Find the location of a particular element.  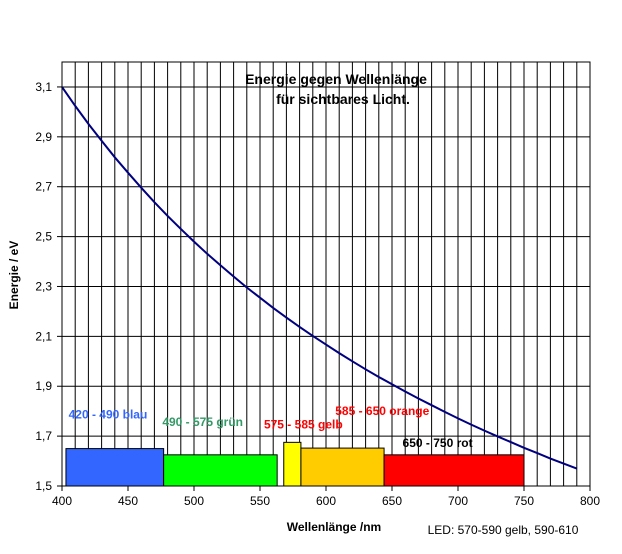

y-tick-label: 1,5 is located at coordinates (43, 486).